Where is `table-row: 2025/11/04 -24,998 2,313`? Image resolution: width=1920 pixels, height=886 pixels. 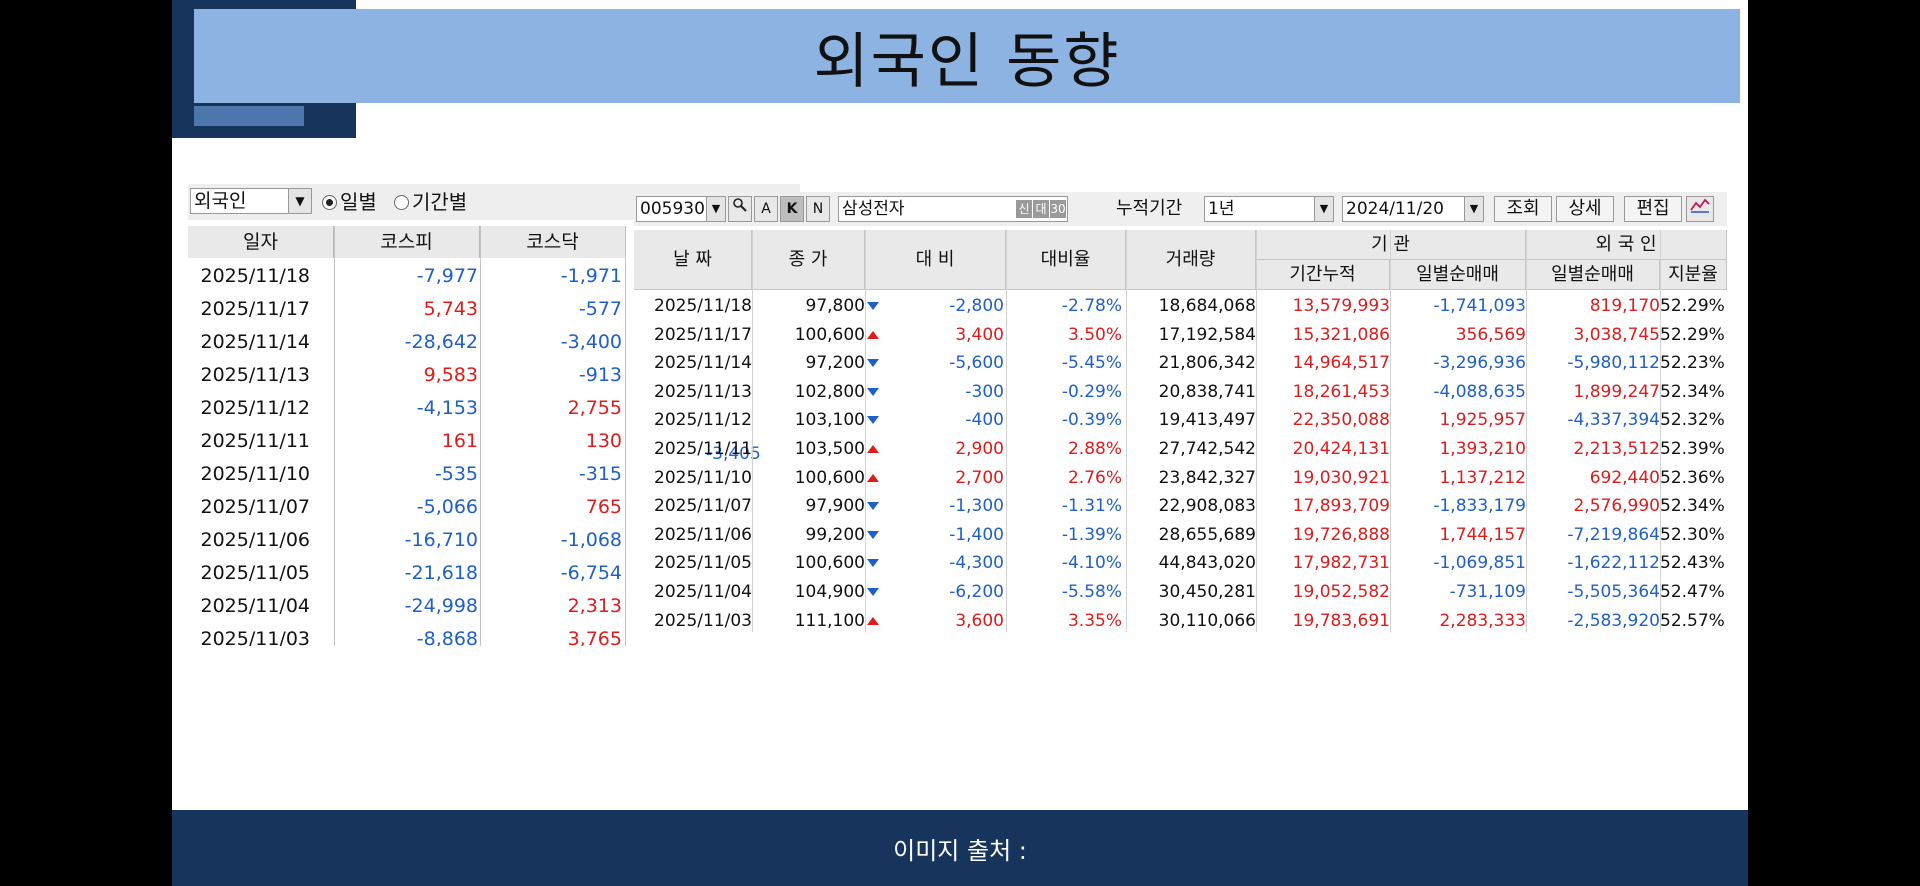
table-row: 2025/11/04 -24,998 2,313 is located at coordinates (494, 606).